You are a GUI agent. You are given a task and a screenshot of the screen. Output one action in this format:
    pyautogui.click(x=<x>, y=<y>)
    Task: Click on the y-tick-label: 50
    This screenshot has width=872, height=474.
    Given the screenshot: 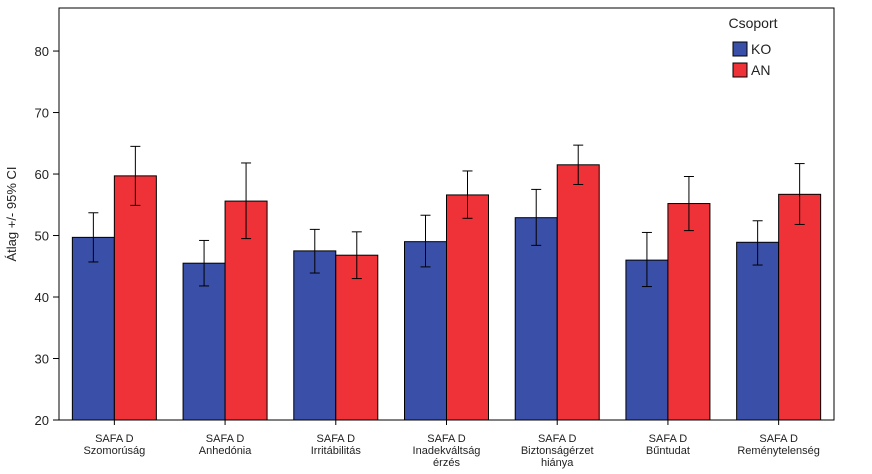 What is the action you would take?
    pyautogui.click(x=42, y=236)
    